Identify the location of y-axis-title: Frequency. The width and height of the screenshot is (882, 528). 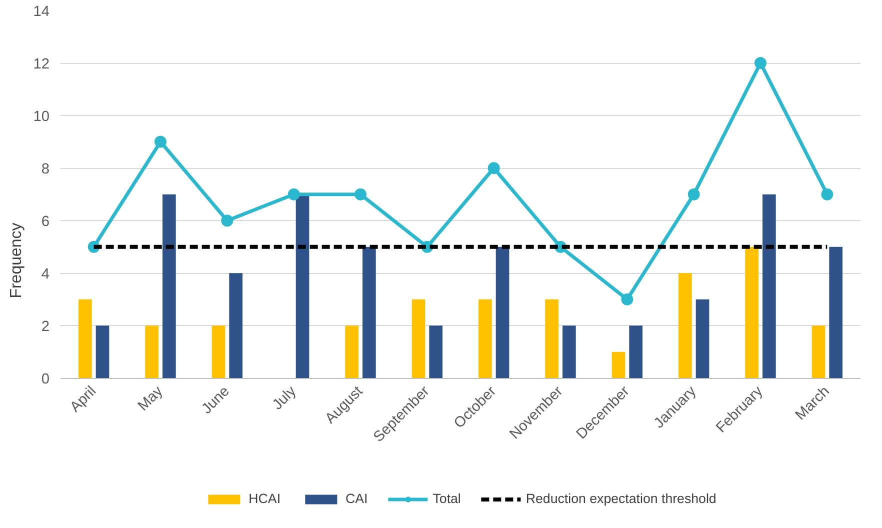
(17, 260).